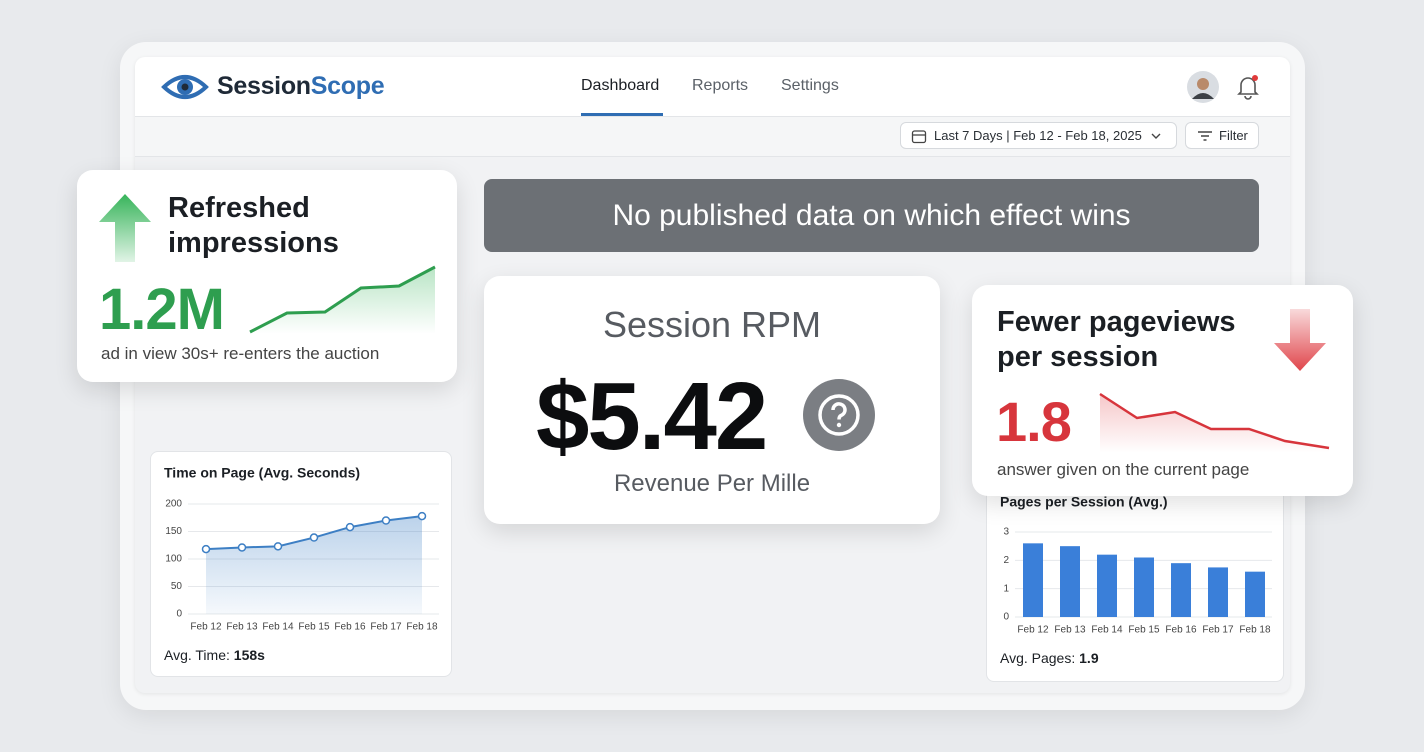 Image resolution: width=1424 pixels, height=752 pixels. Describe the element at coordinates (1203, 87) in the screenshot. I see `avatar` at that location.